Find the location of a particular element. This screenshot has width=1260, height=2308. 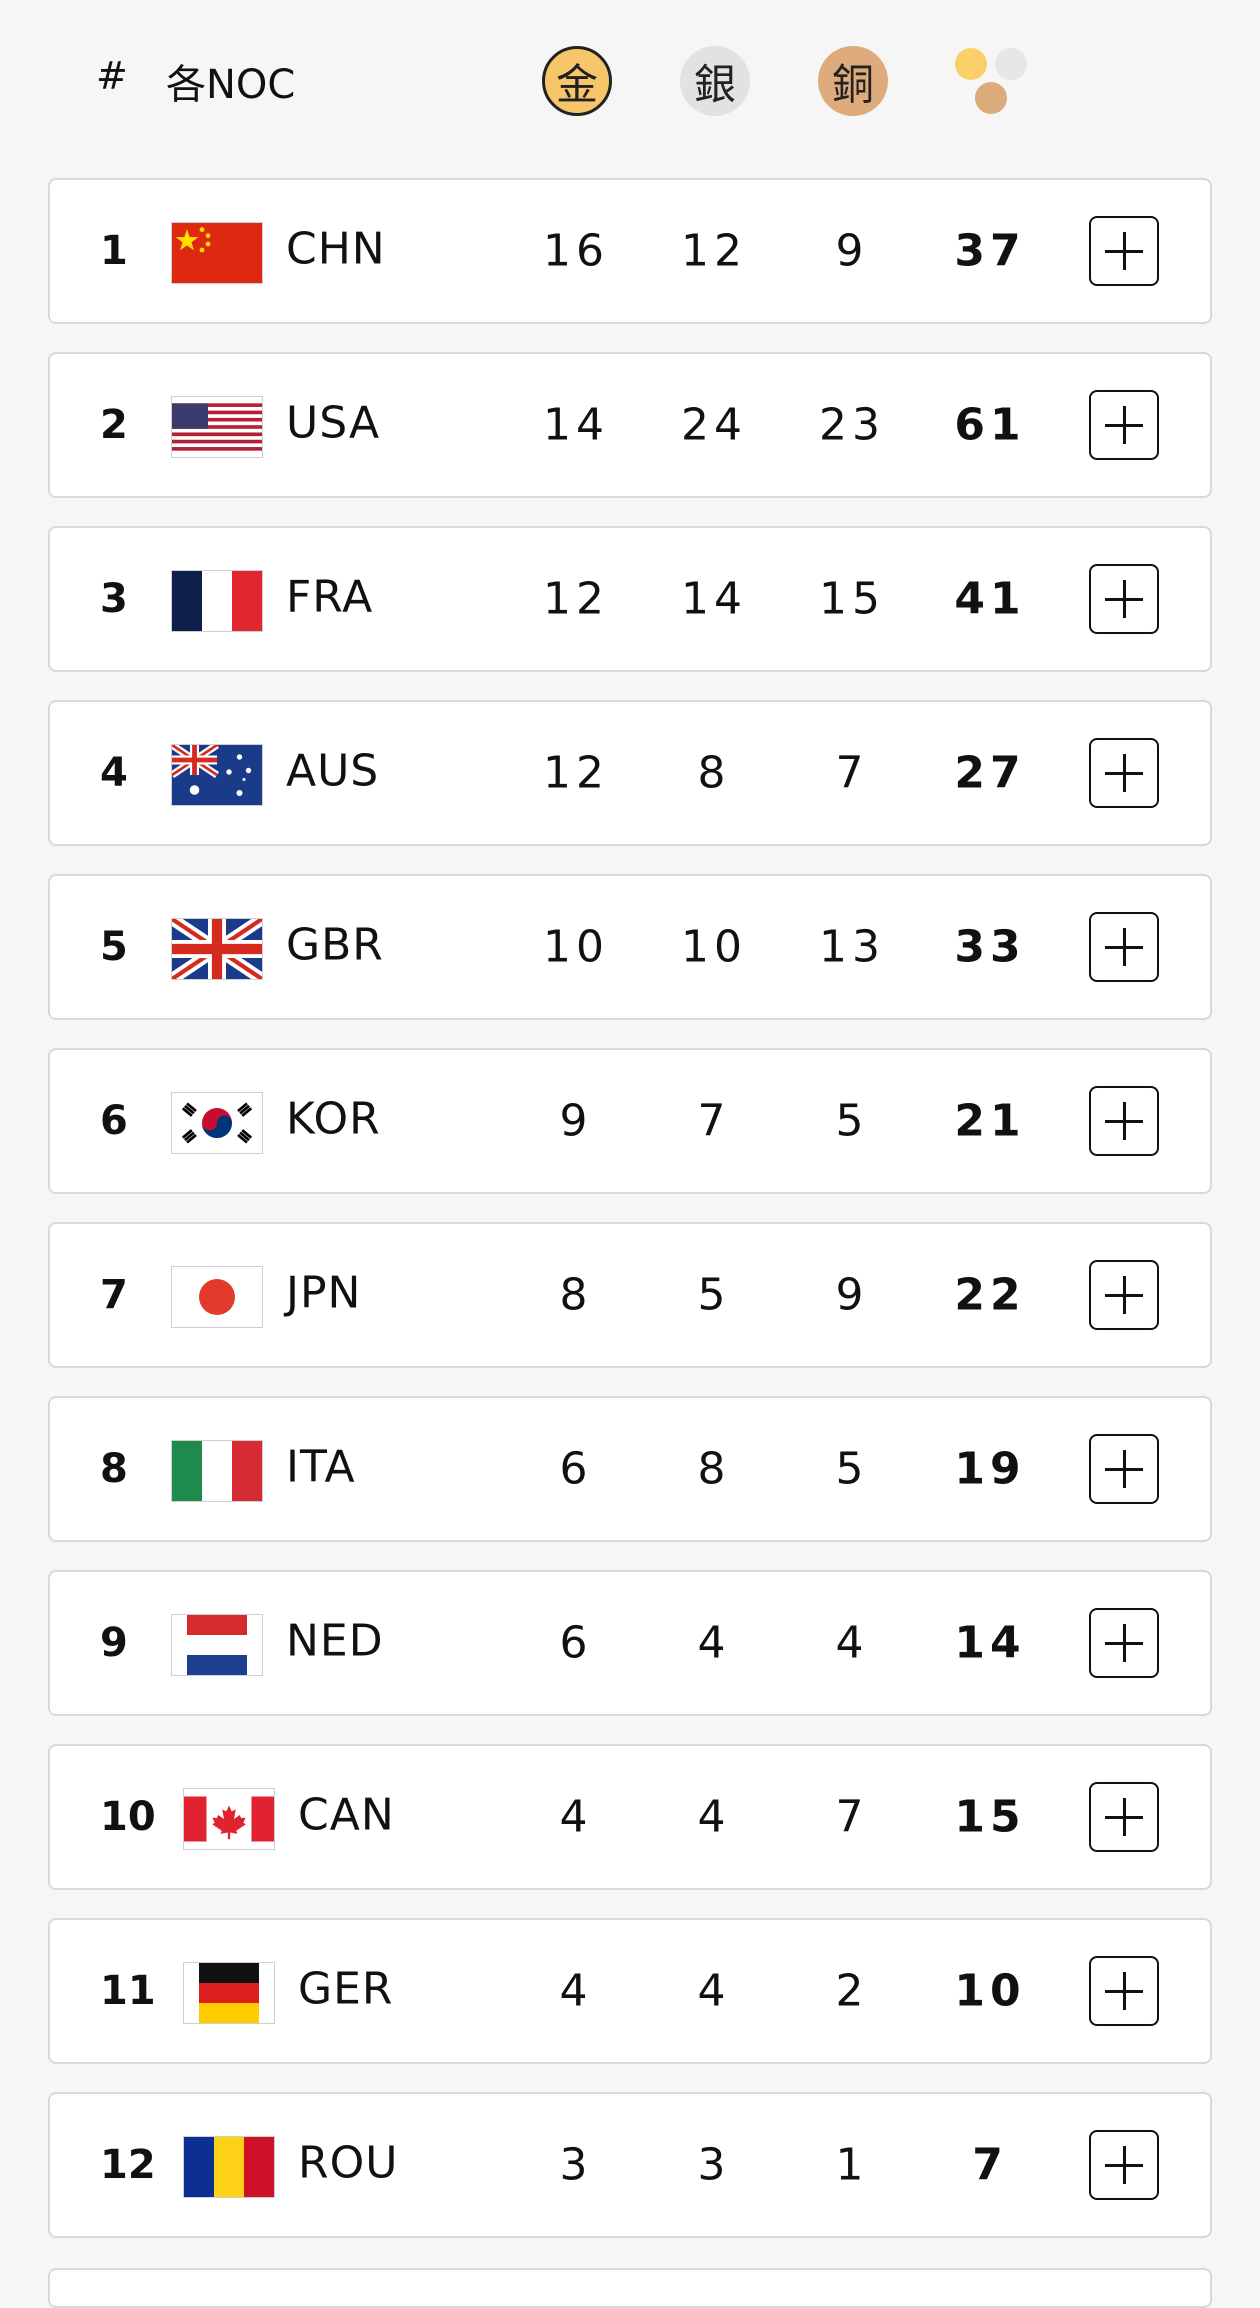

fra-flag-icon is located at coordinates (217, 601).